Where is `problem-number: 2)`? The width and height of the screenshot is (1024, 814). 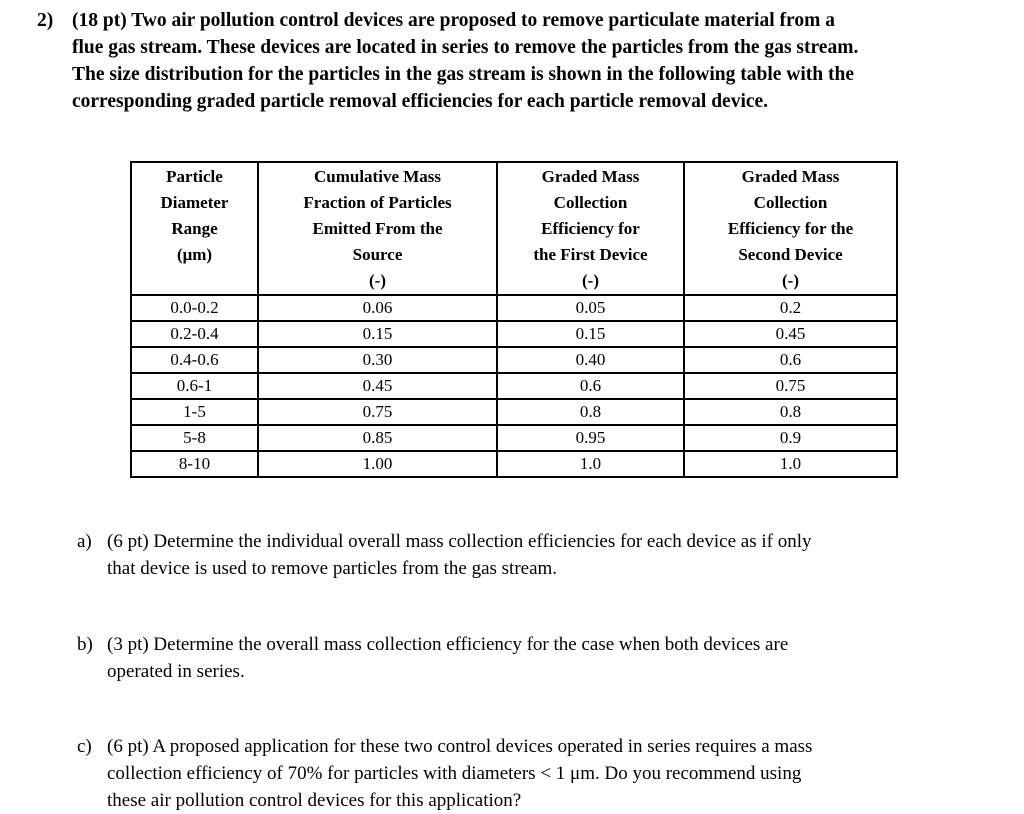 problem-number: 2) is located at coordinates (45, 20).